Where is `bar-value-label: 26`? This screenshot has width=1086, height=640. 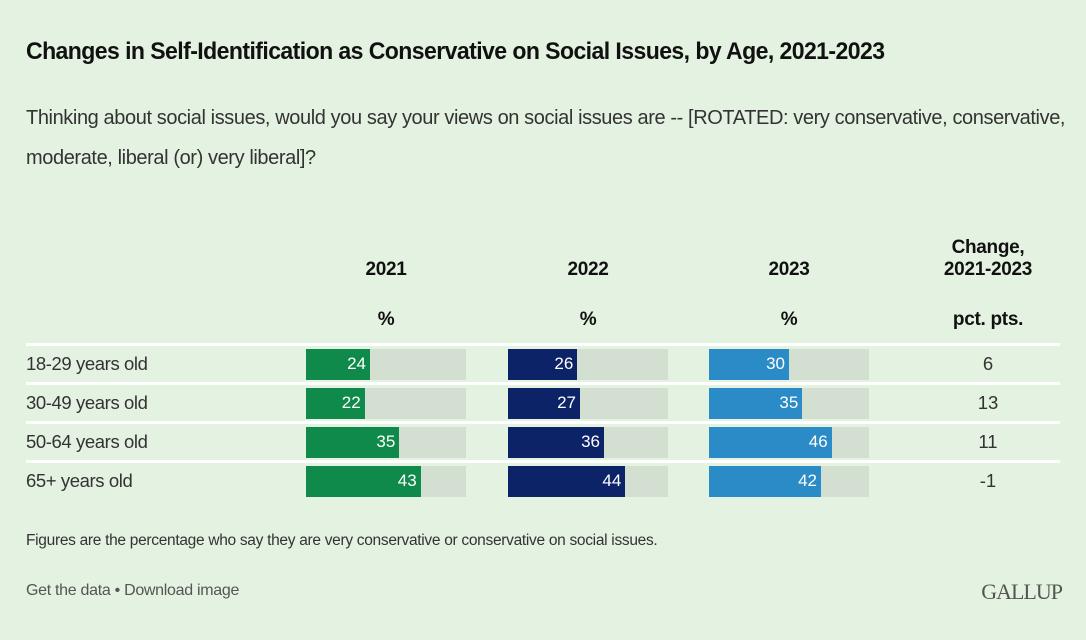
bar-value-label: 26 is located at coordinates (564, 363).